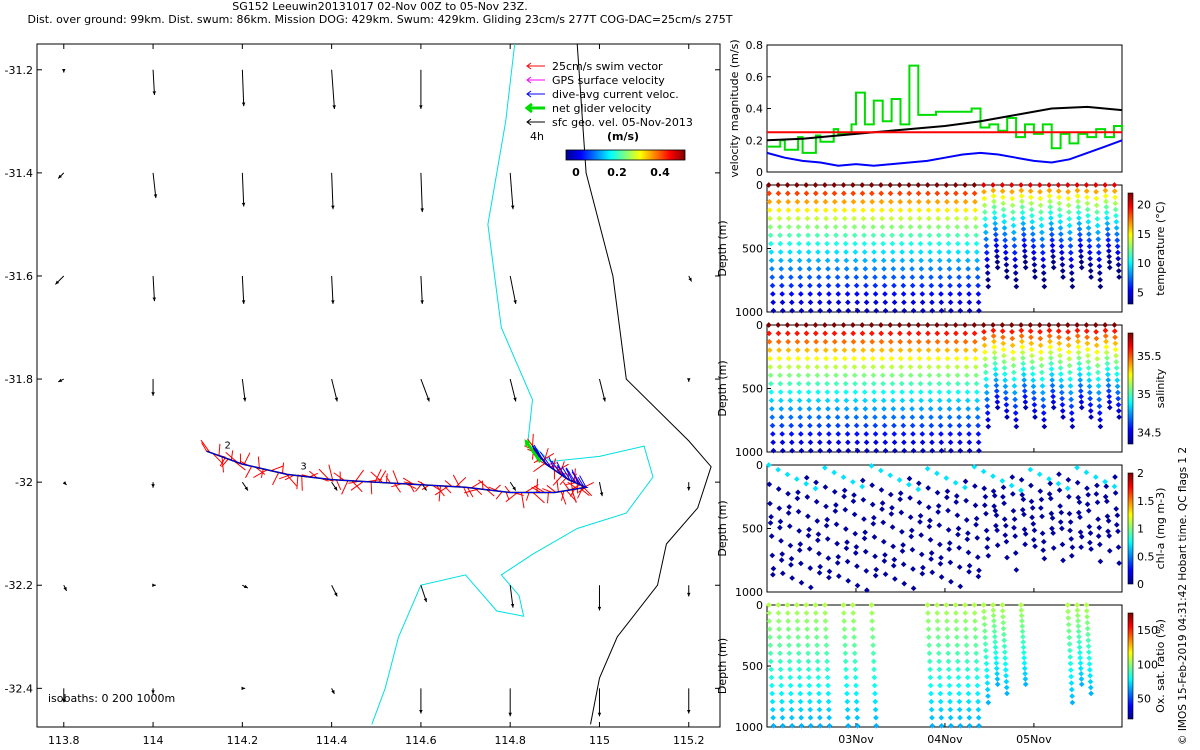 Image resolution: width=1200 pixels, height=750 pixels. Describe the element at coordinates (397, 471) in the screenshot. I see `swim-vectors` at that location.